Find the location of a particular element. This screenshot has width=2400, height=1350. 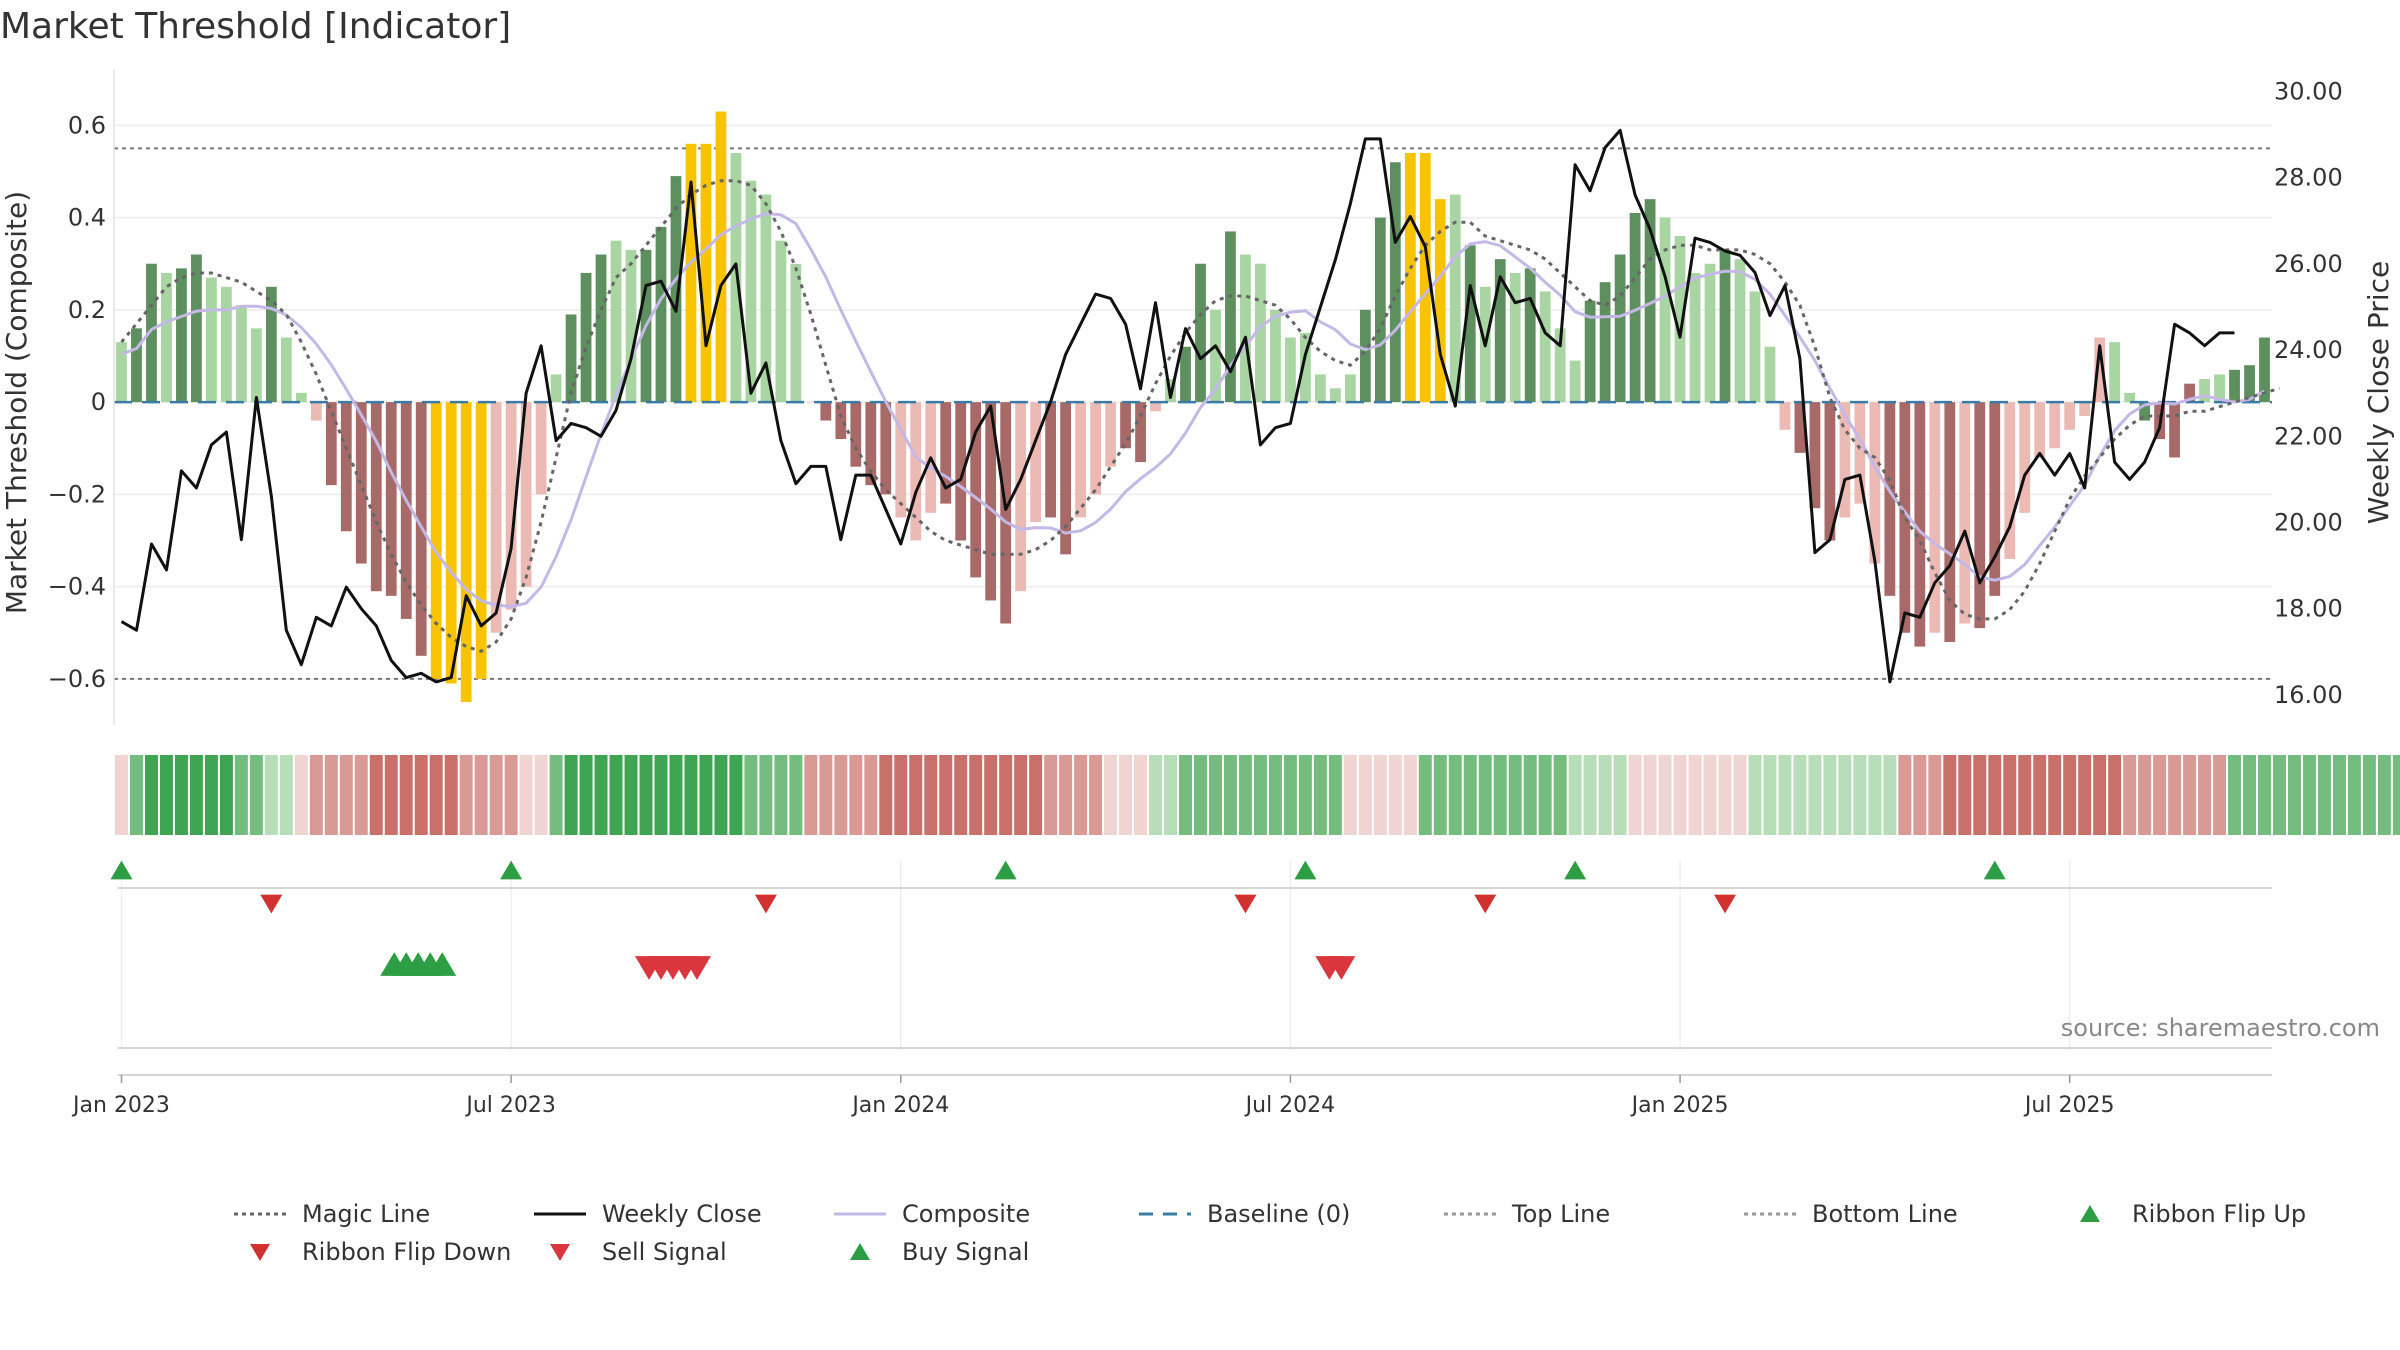

x-tick-label: Jul 2023 is located at coordinates (510, 1105).